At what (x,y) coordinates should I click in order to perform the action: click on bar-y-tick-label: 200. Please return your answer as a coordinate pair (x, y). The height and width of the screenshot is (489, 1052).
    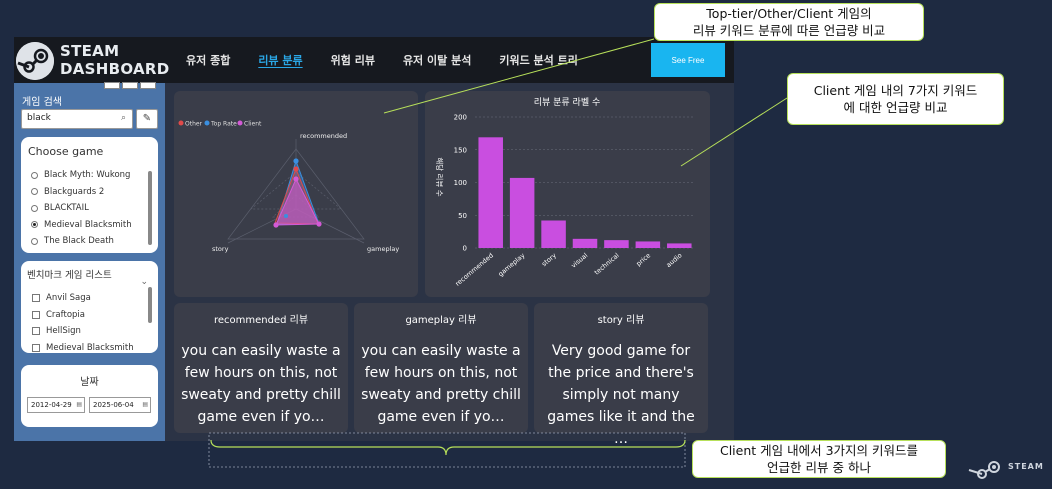
    Looking at the image, I should click on (460, 118).